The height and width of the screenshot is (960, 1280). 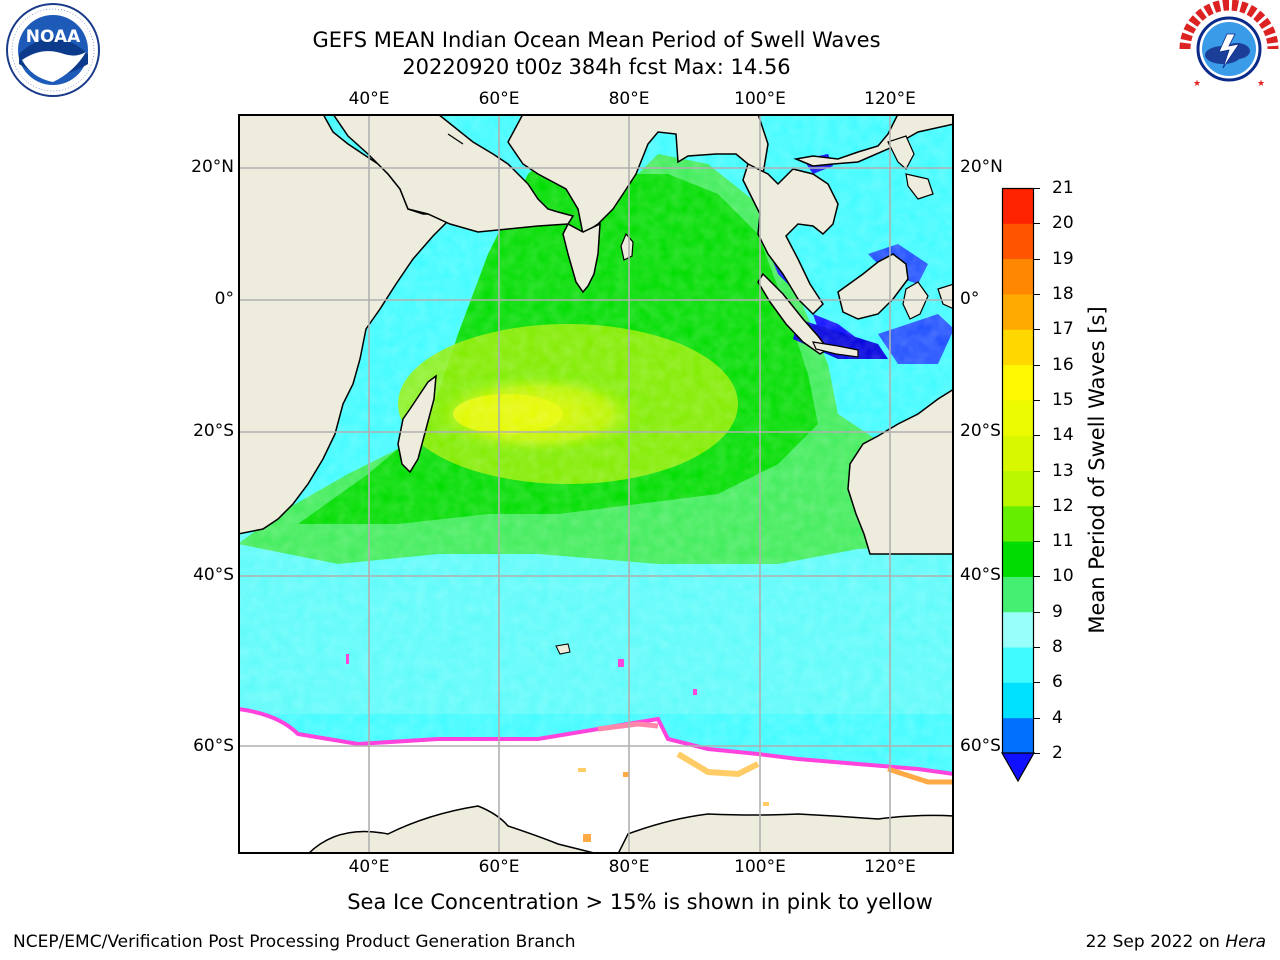 What do you see at coordinates (596, 67) in the screenshot?
I see `chart-subtitle: 20220920 t00z 384h fcst Max: 14.56` at bounding box center [596, 67].